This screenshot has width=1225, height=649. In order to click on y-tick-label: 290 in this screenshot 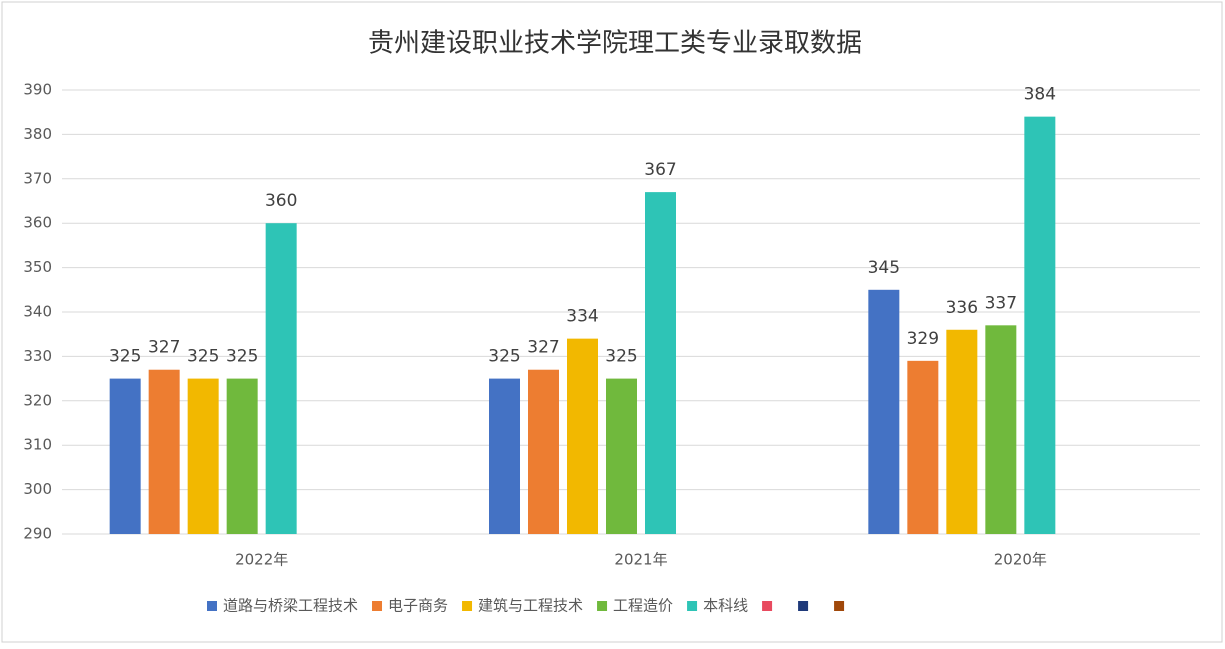, I will do `click(37, 534)`.